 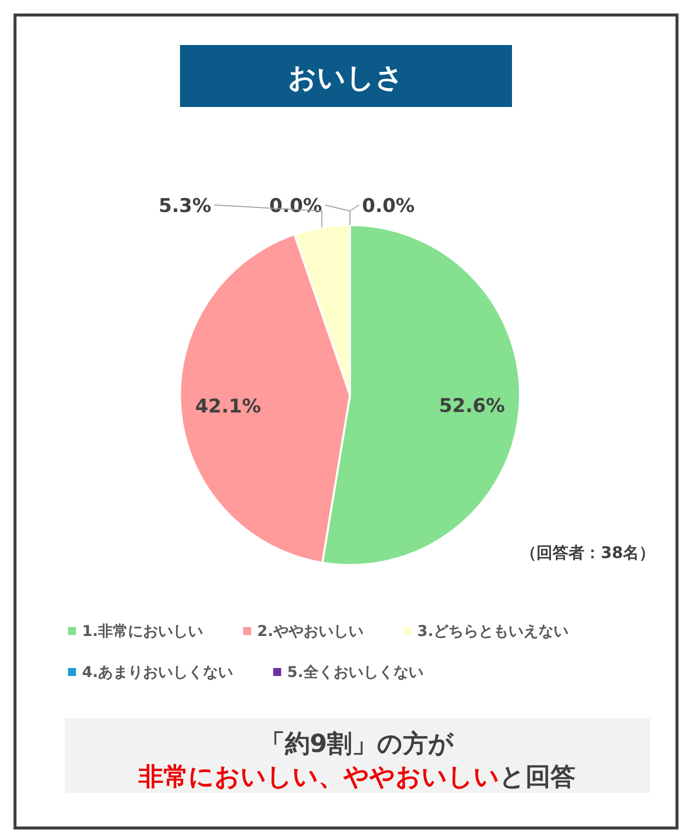 What do you see at coordinates (472, 405) in the screenshot?
I see `data-label: 52.6%` at bounding box center [472, 405].